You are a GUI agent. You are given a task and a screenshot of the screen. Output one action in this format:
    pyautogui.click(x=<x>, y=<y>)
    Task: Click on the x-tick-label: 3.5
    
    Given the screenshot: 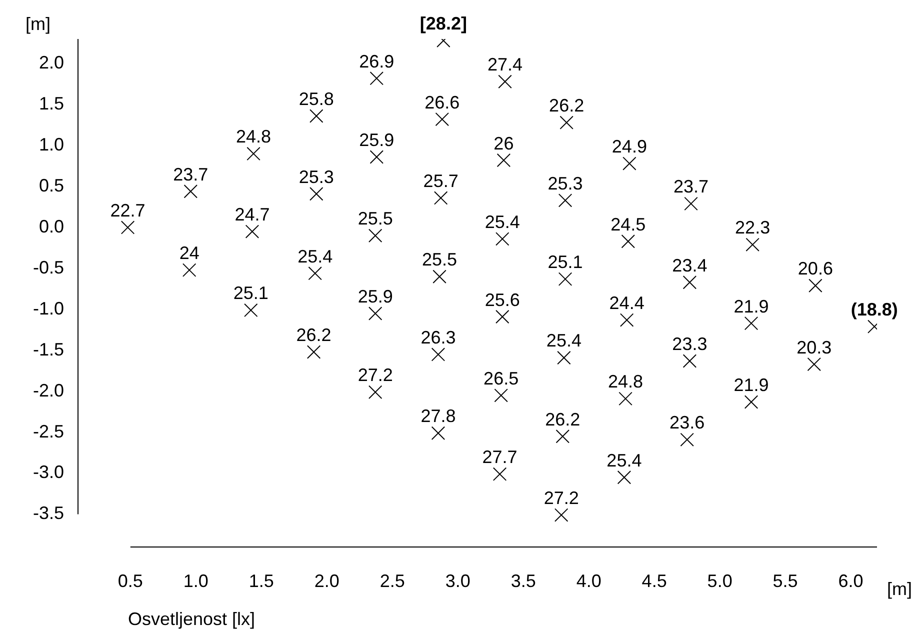 What is the action you would take?
    pyautogui.click(x=523, y=580)
    